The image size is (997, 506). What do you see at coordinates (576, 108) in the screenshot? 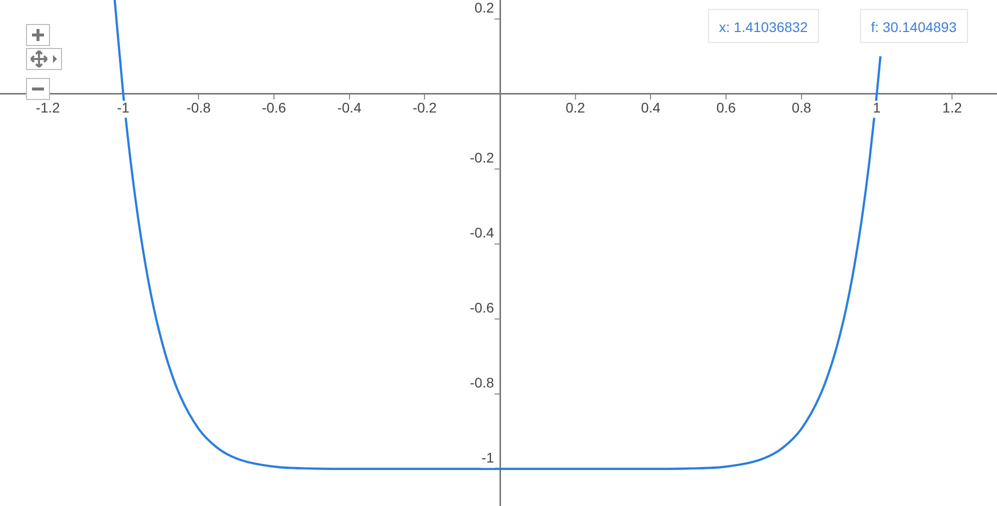
I see `x-tick-label: 0.2` at bounding box center [576, 108].